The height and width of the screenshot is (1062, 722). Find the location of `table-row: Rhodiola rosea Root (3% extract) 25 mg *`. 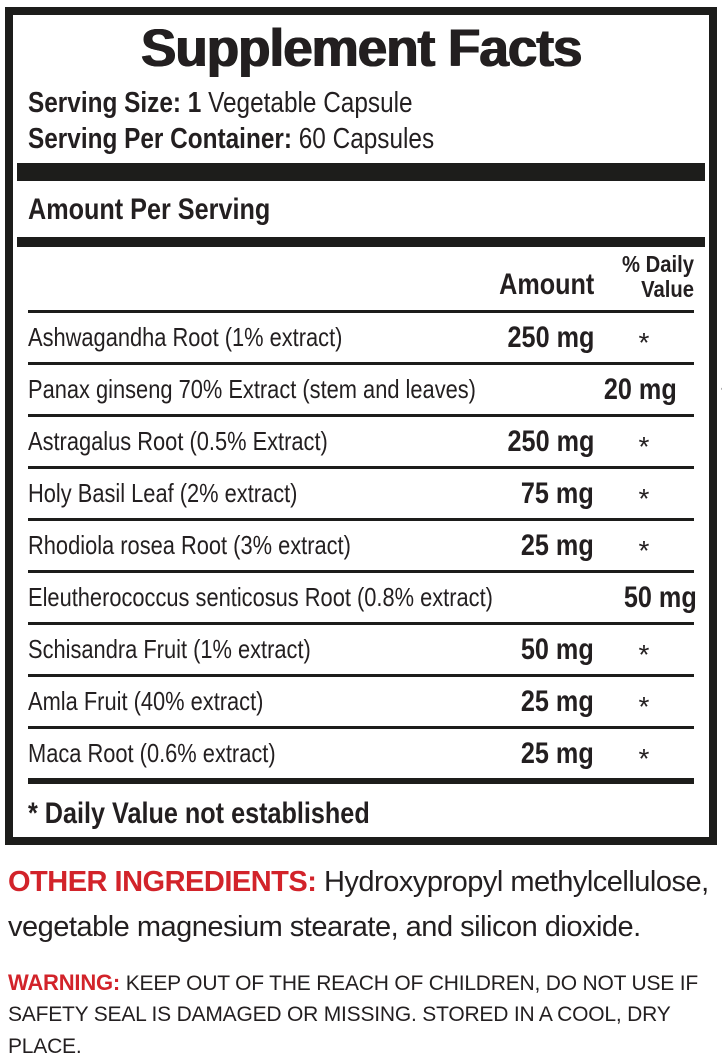

table-row: Rhodiola rosea Root (3% extract) 25 mg * is located at coordinates (361, 547).